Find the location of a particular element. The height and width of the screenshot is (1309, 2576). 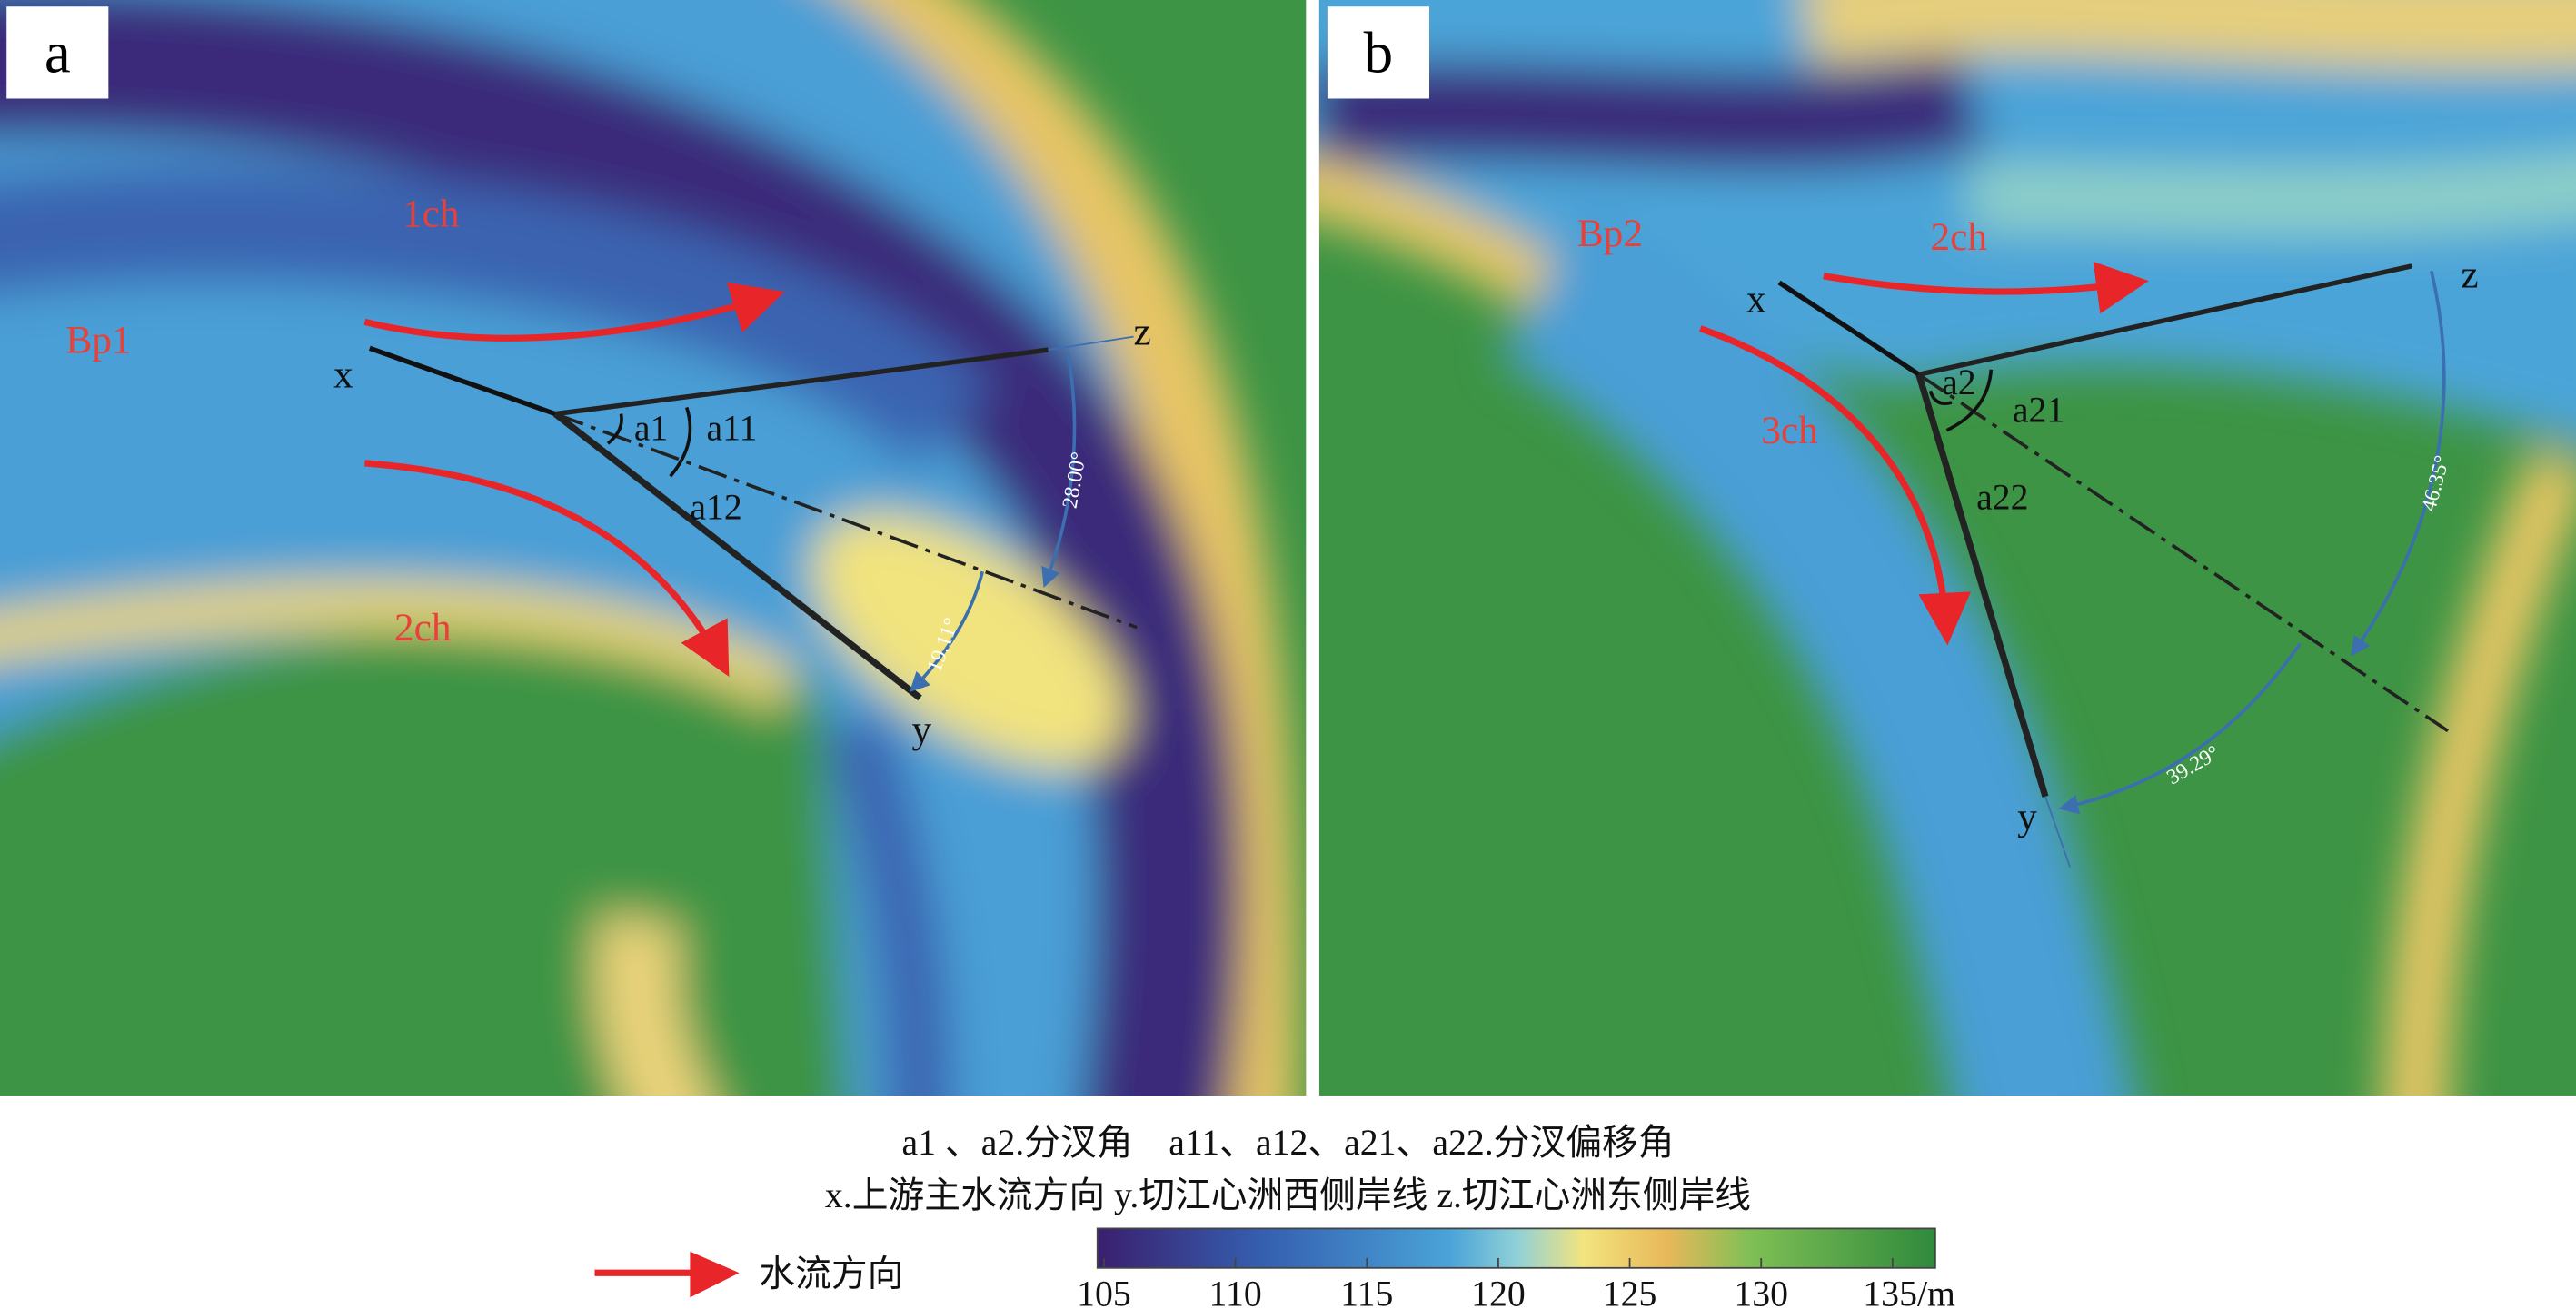

angle-label: a21 is located at coordinates (2038, 411).